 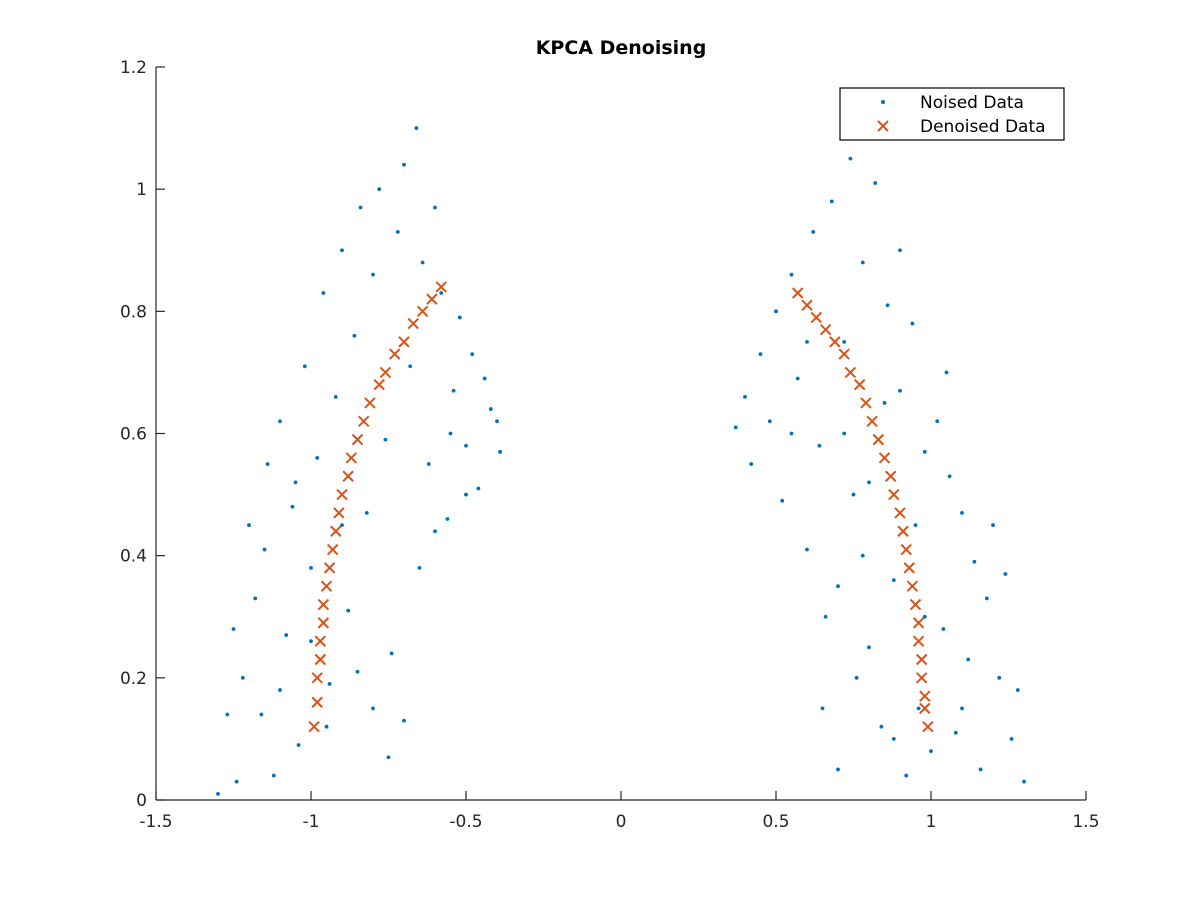 I want to click on y-tick-label: 0.6, so click(x=133, y=435).